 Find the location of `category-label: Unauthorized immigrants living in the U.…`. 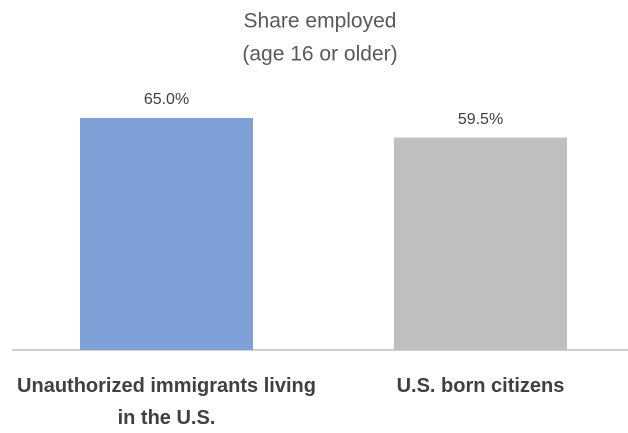

category-label: Unauthorized immigrants living in the U.… is located at coordinates (166, 402).